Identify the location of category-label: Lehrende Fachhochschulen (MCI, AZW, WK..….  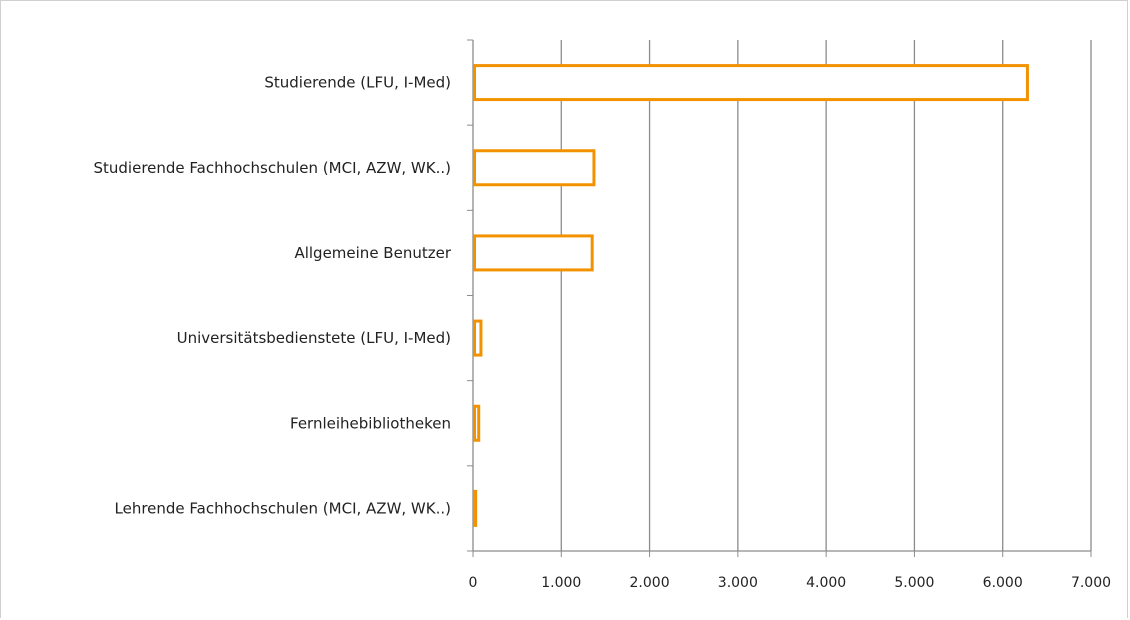
(283, 508).